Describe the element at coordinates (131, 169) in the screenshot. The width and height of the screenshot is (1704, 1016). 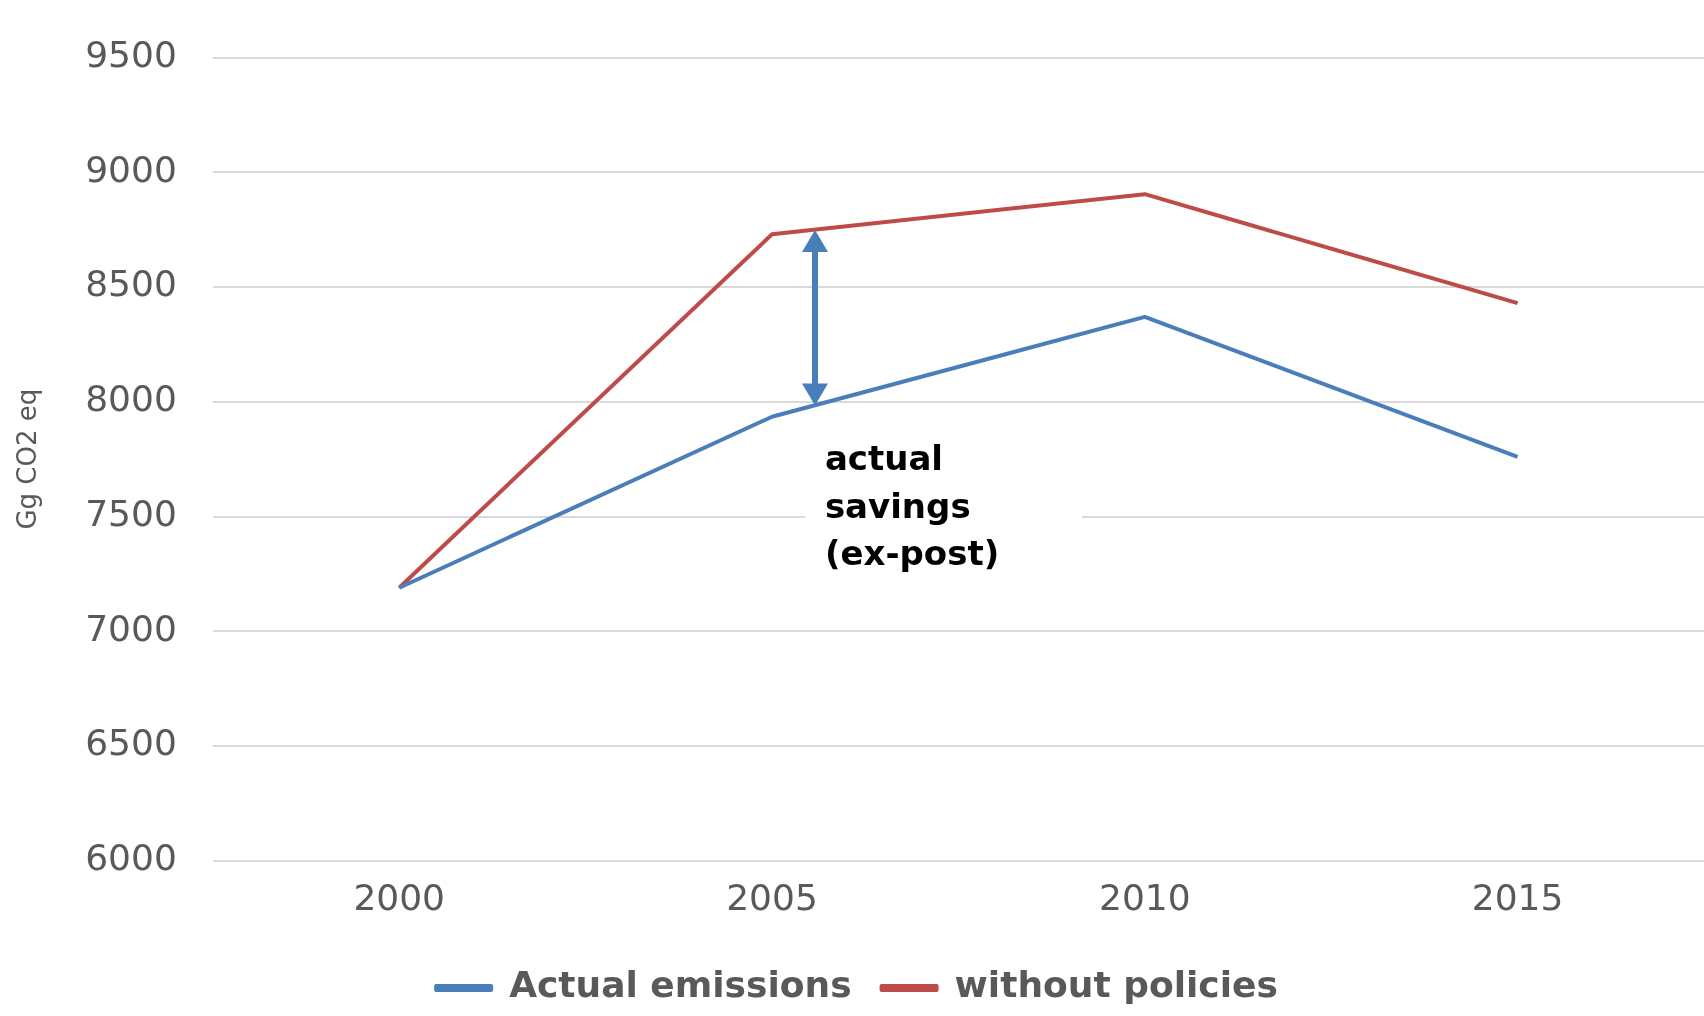
I see `y-tick-label: 9000` at that location.